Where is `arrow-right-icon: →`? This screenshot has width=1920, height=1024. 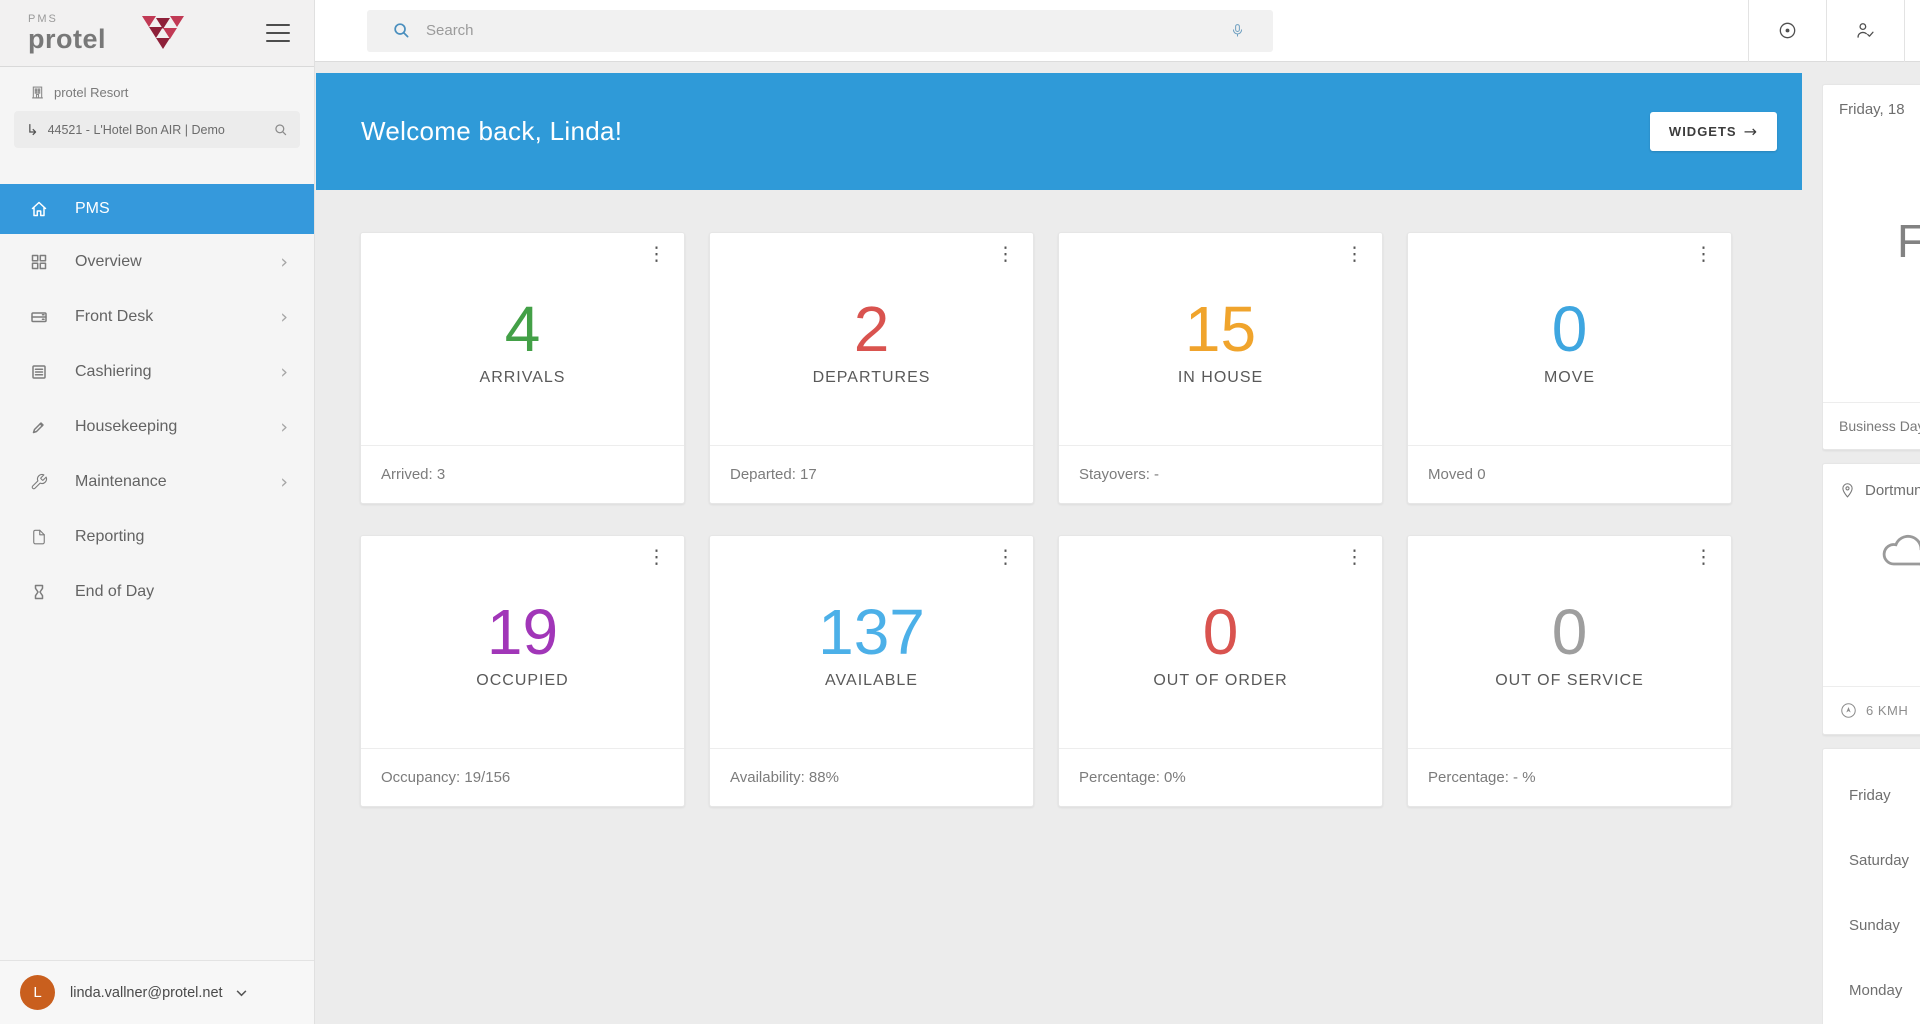
arrow-right-icon: → is located at coordinates (1750, 131).